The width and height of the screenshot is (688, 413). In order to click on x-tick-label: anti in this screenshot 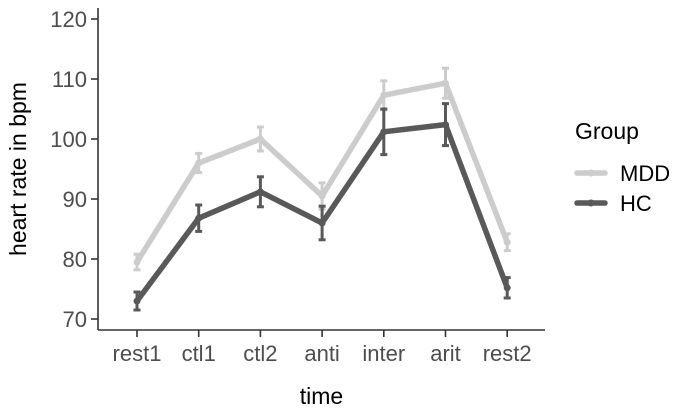, I will do `click(321, 353)`.